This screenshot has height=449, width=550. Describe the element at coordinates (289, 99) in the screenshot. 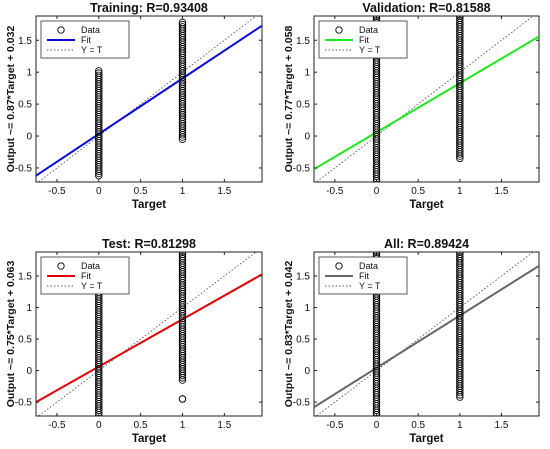

I see `y-axis-label: Output ~= 0.77*Target + 0.058` at that location.